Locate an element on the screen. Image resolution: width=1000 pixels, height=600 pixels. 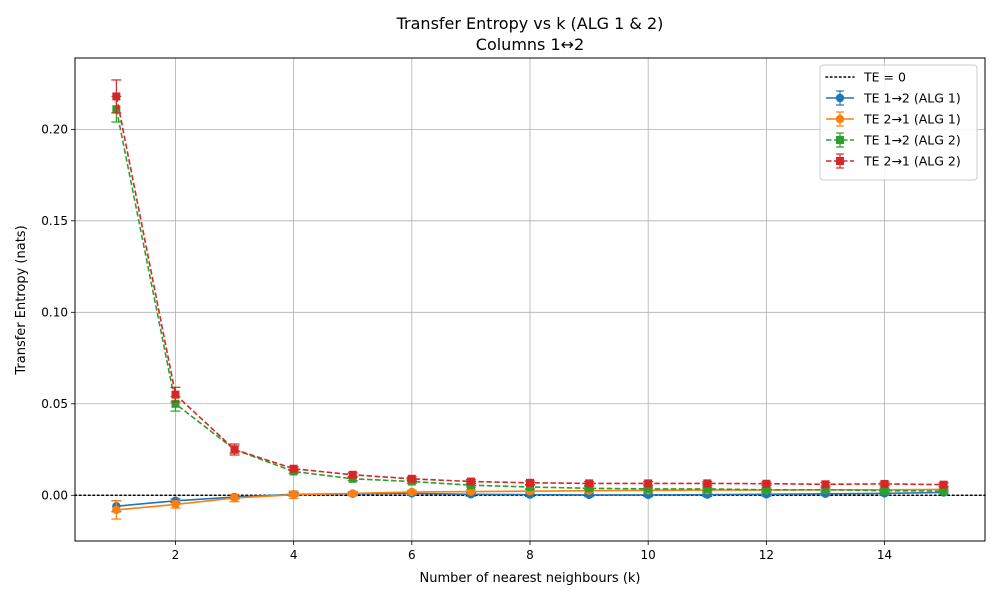
legend-label: TE 2→1 (ALG 1) is located at coordinates (912, 119).